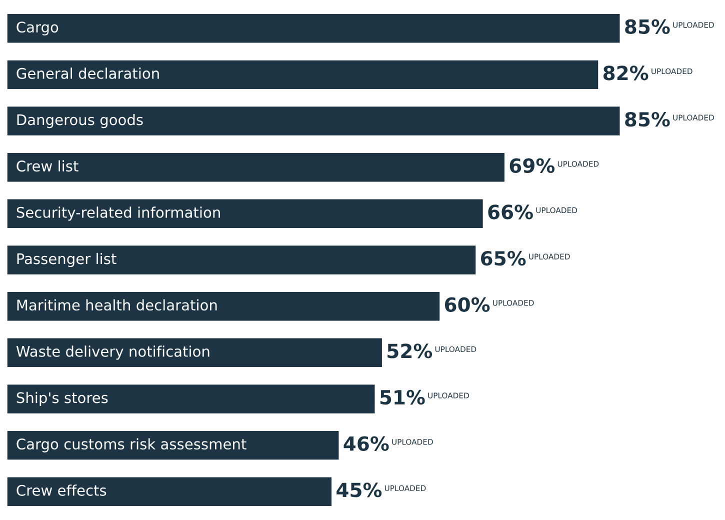 Image resolution: width=725 pixels, height=520 pixels. I want to click on y-tick-label: Crew effects, so click(61, 490).